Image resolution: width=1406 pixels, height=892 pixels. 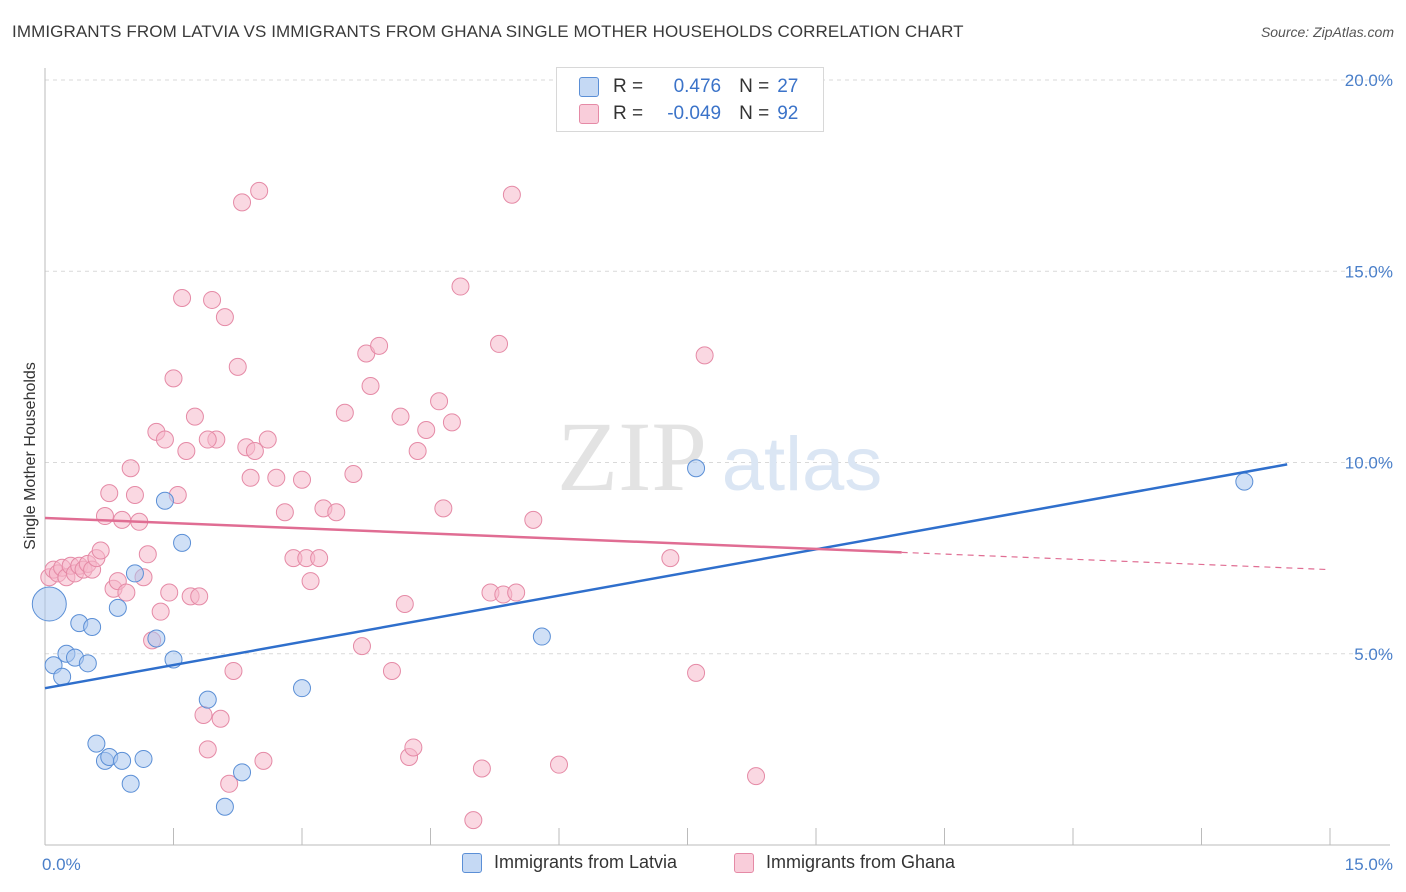 What do you see at coordinates (861, 862) in the screenshot?
I see `ghana-legend-label: Immigrants from Ghana` at bounding box center [861, 862].